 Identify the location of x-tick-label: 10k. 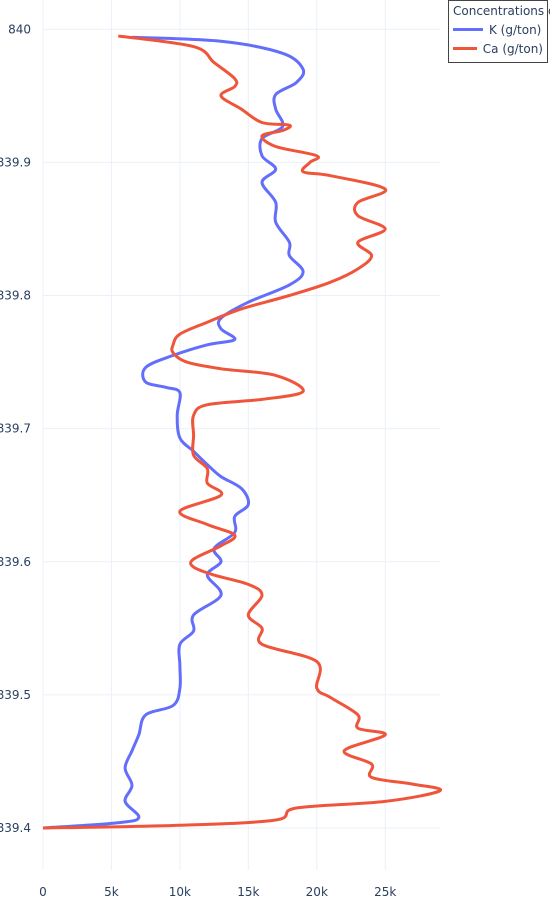
(180, 892).